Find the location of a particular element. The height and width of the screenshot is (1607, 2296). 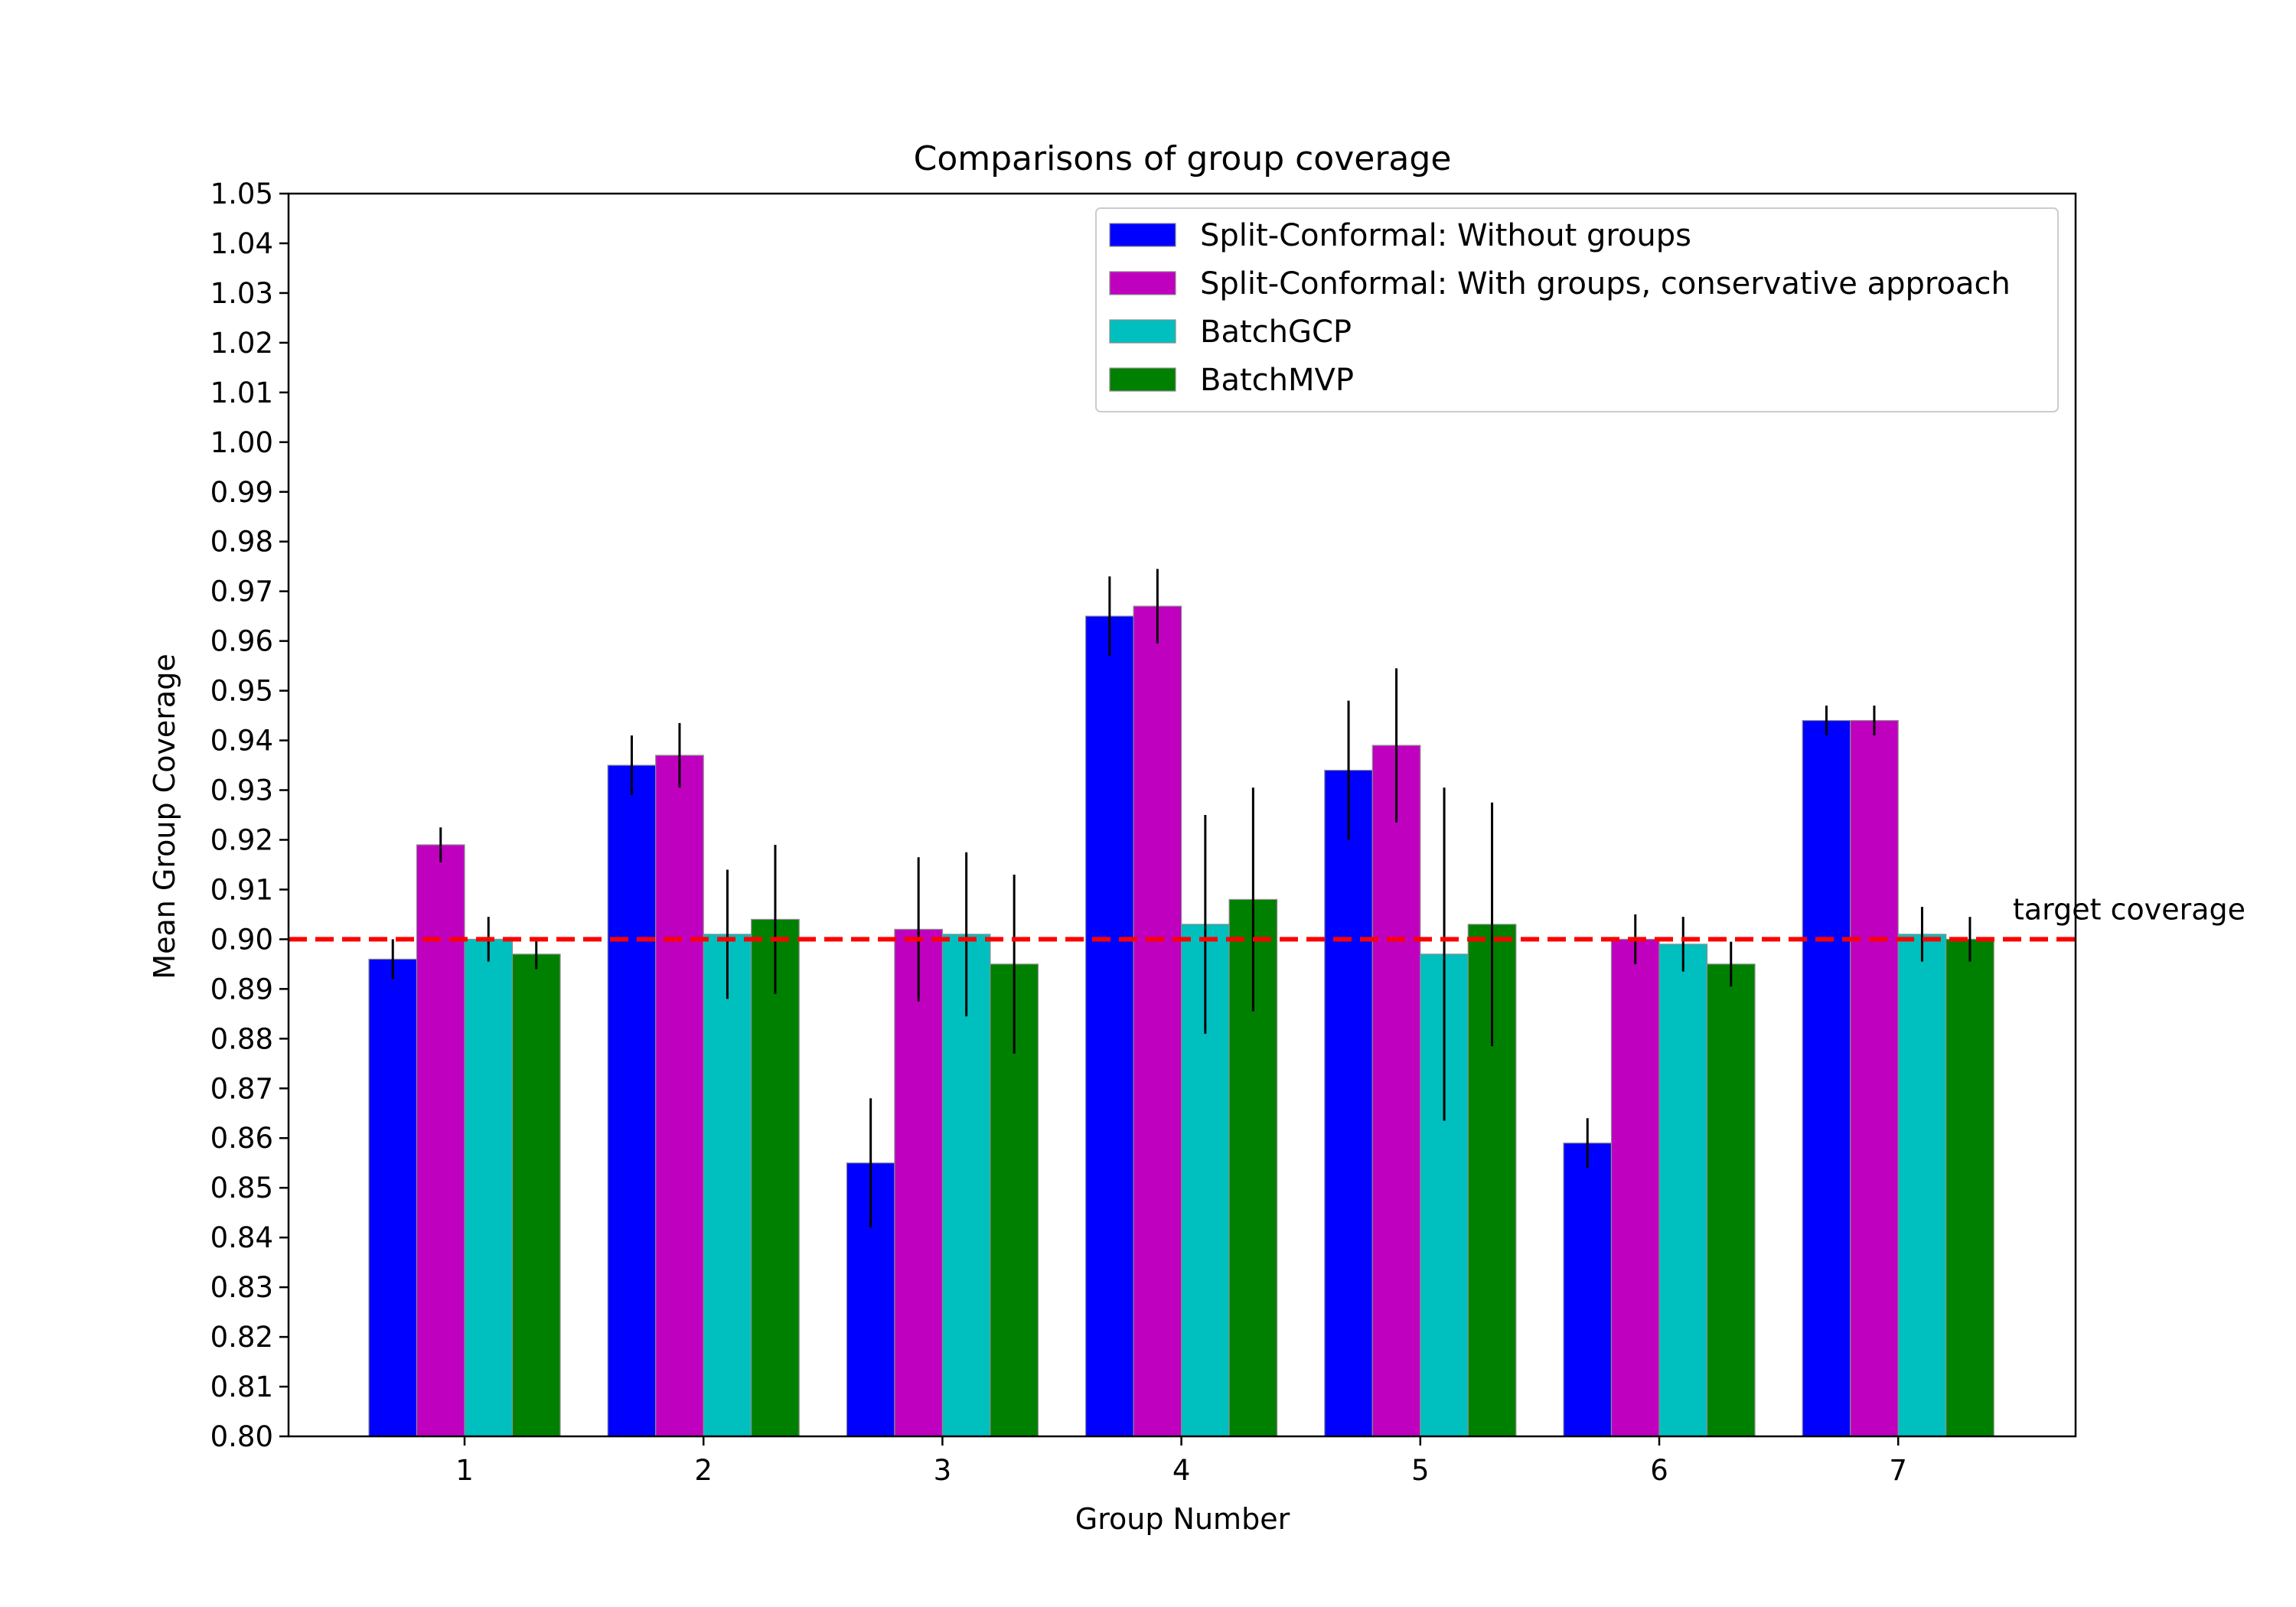

target-coverage-label: target coverage is located at coordinates (2129, 909).